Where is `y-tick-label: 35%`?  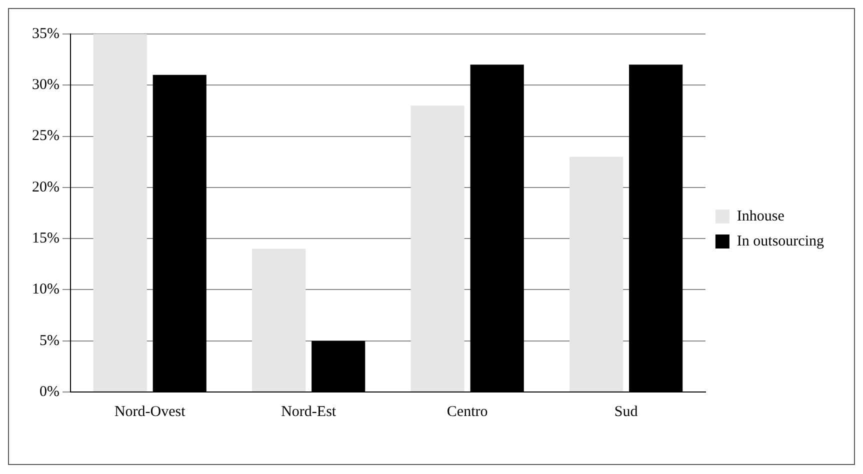 y-tick-label: 35% is located at coordinates (46, 34).